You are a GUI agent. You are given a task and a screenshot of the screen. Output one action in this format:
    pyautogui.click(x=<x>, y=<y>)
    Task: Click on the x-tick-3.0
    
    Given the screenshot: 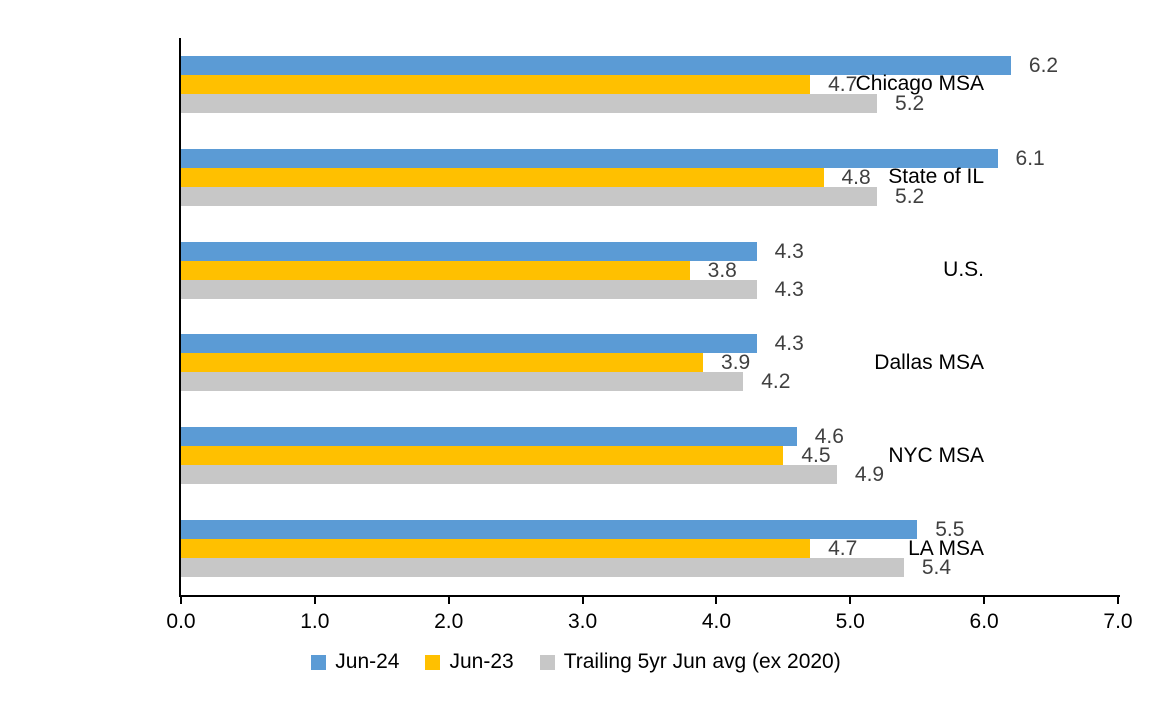 What is the action you would take?
    pyautogui.click(x=582, y=600)
    